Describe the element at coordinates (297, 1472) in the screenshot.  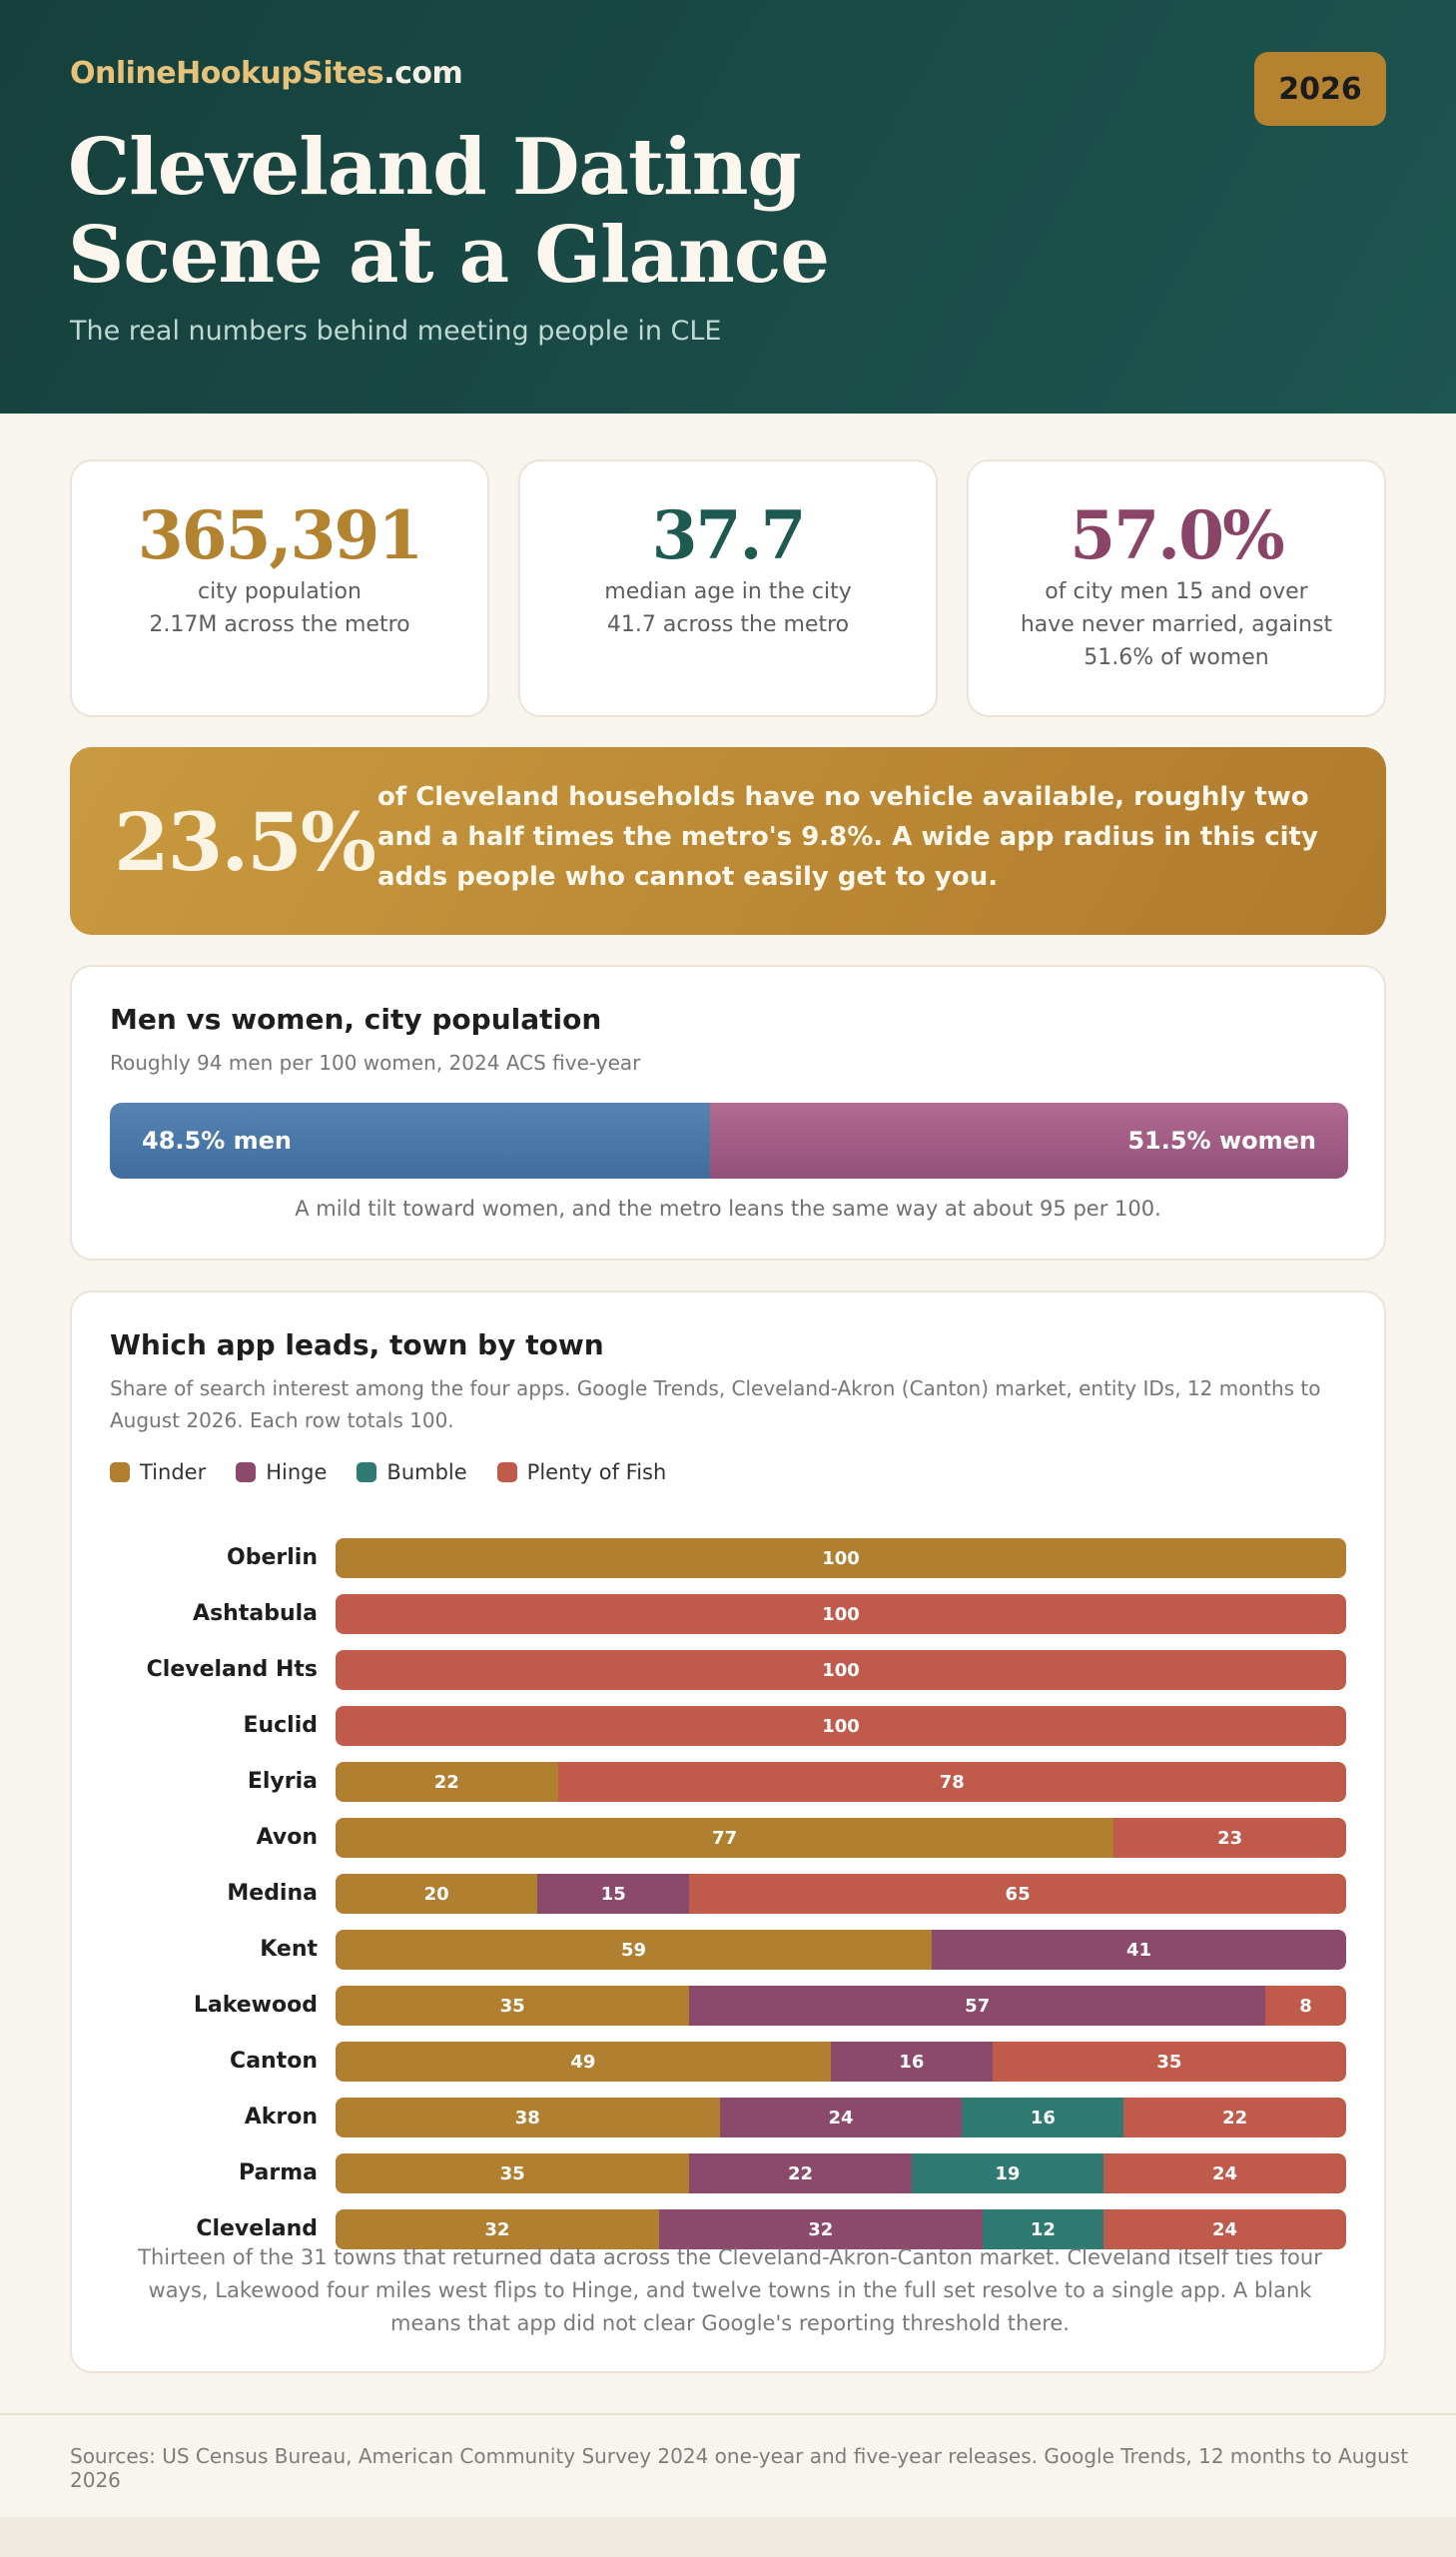
I see `legend-label: Hinge` at that location.